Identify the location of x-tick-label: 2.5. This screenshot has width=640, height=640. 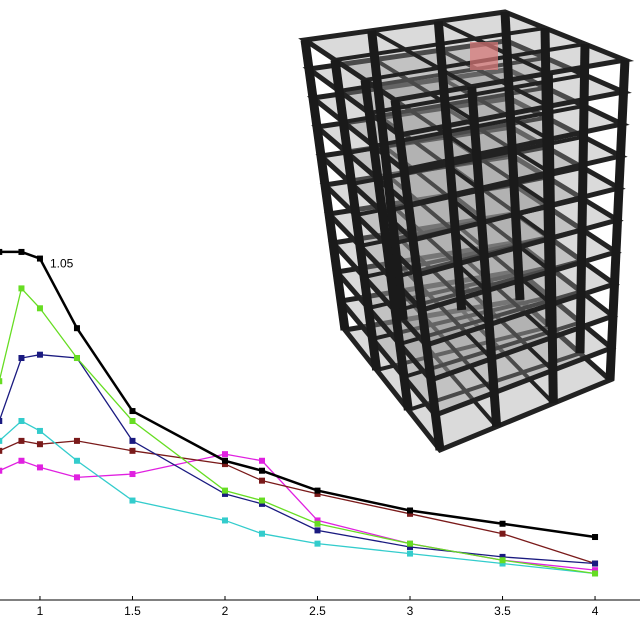
(317, 611).